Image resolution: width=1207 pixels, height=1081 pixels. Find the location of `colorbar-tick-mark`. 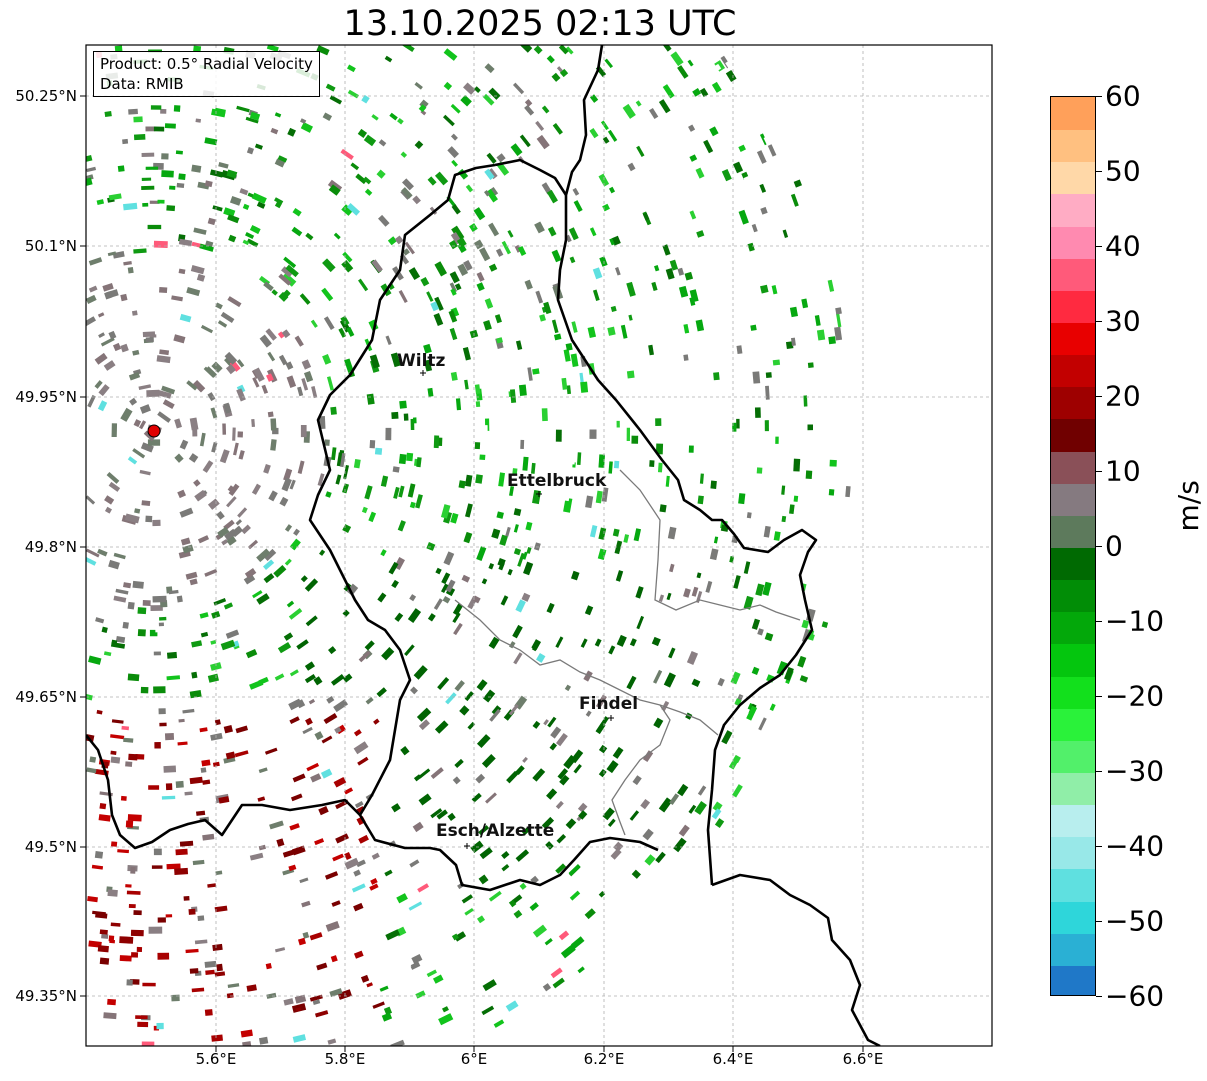

colorbar-tick-mark is located at coordinates (1099, 771).